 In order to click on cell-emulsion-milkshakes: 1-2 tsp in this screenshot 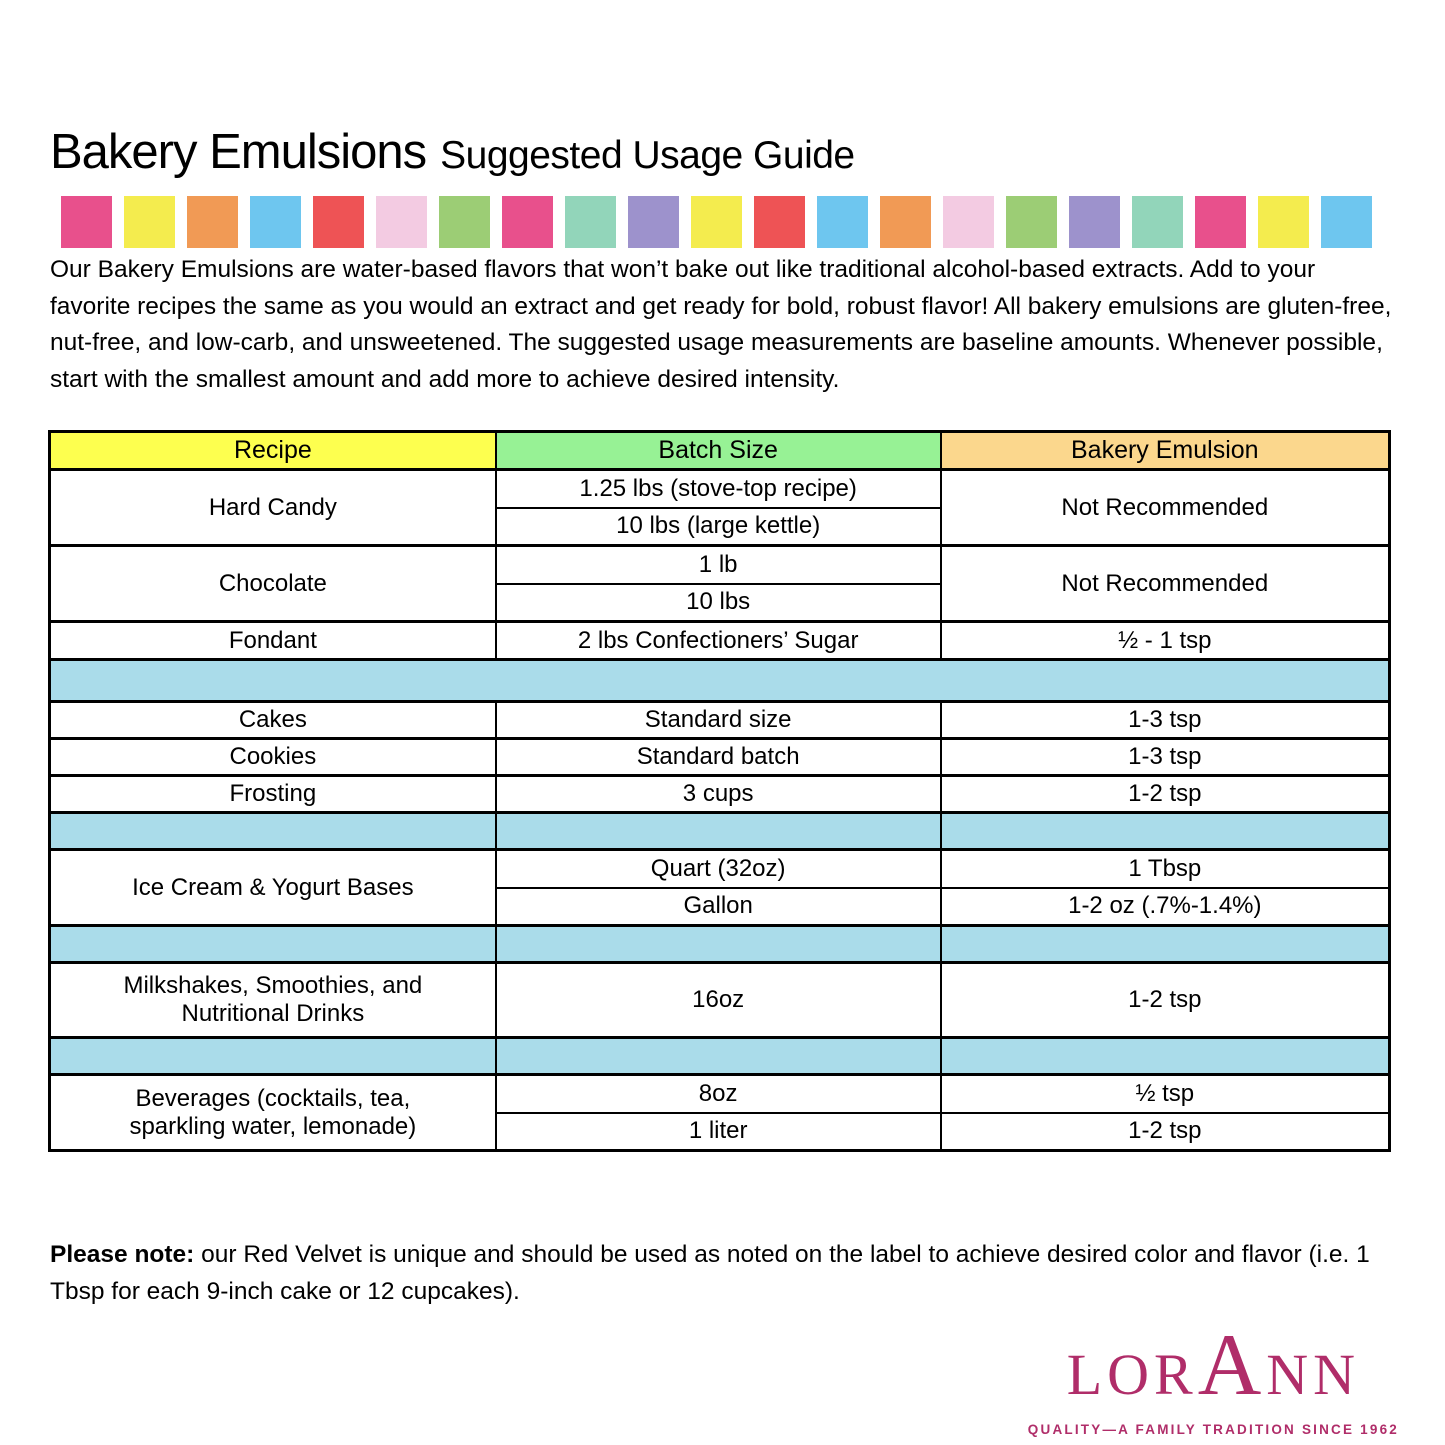, I will do `click(1165, 1000)`.